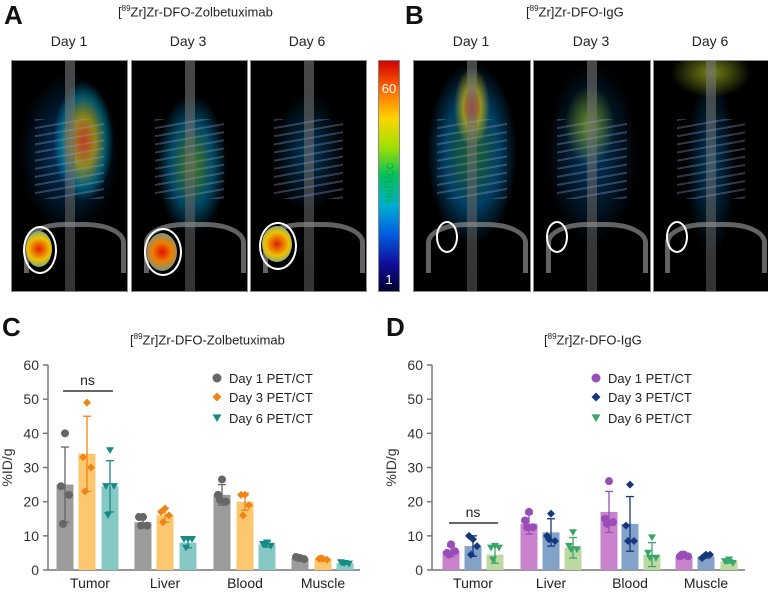 The width and height of the screenshot is (768, 592). I want to click on panel-a-day3-label: Day 3, so click(188, 41).